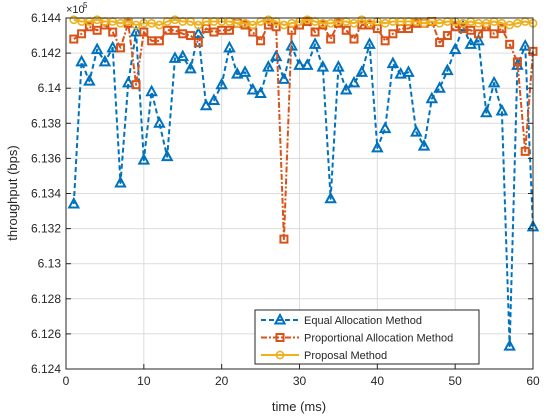 Image resolution: width=550 pixels, height=420 pixels. I want to click on x-tick-label: 0, so click(66, 381).